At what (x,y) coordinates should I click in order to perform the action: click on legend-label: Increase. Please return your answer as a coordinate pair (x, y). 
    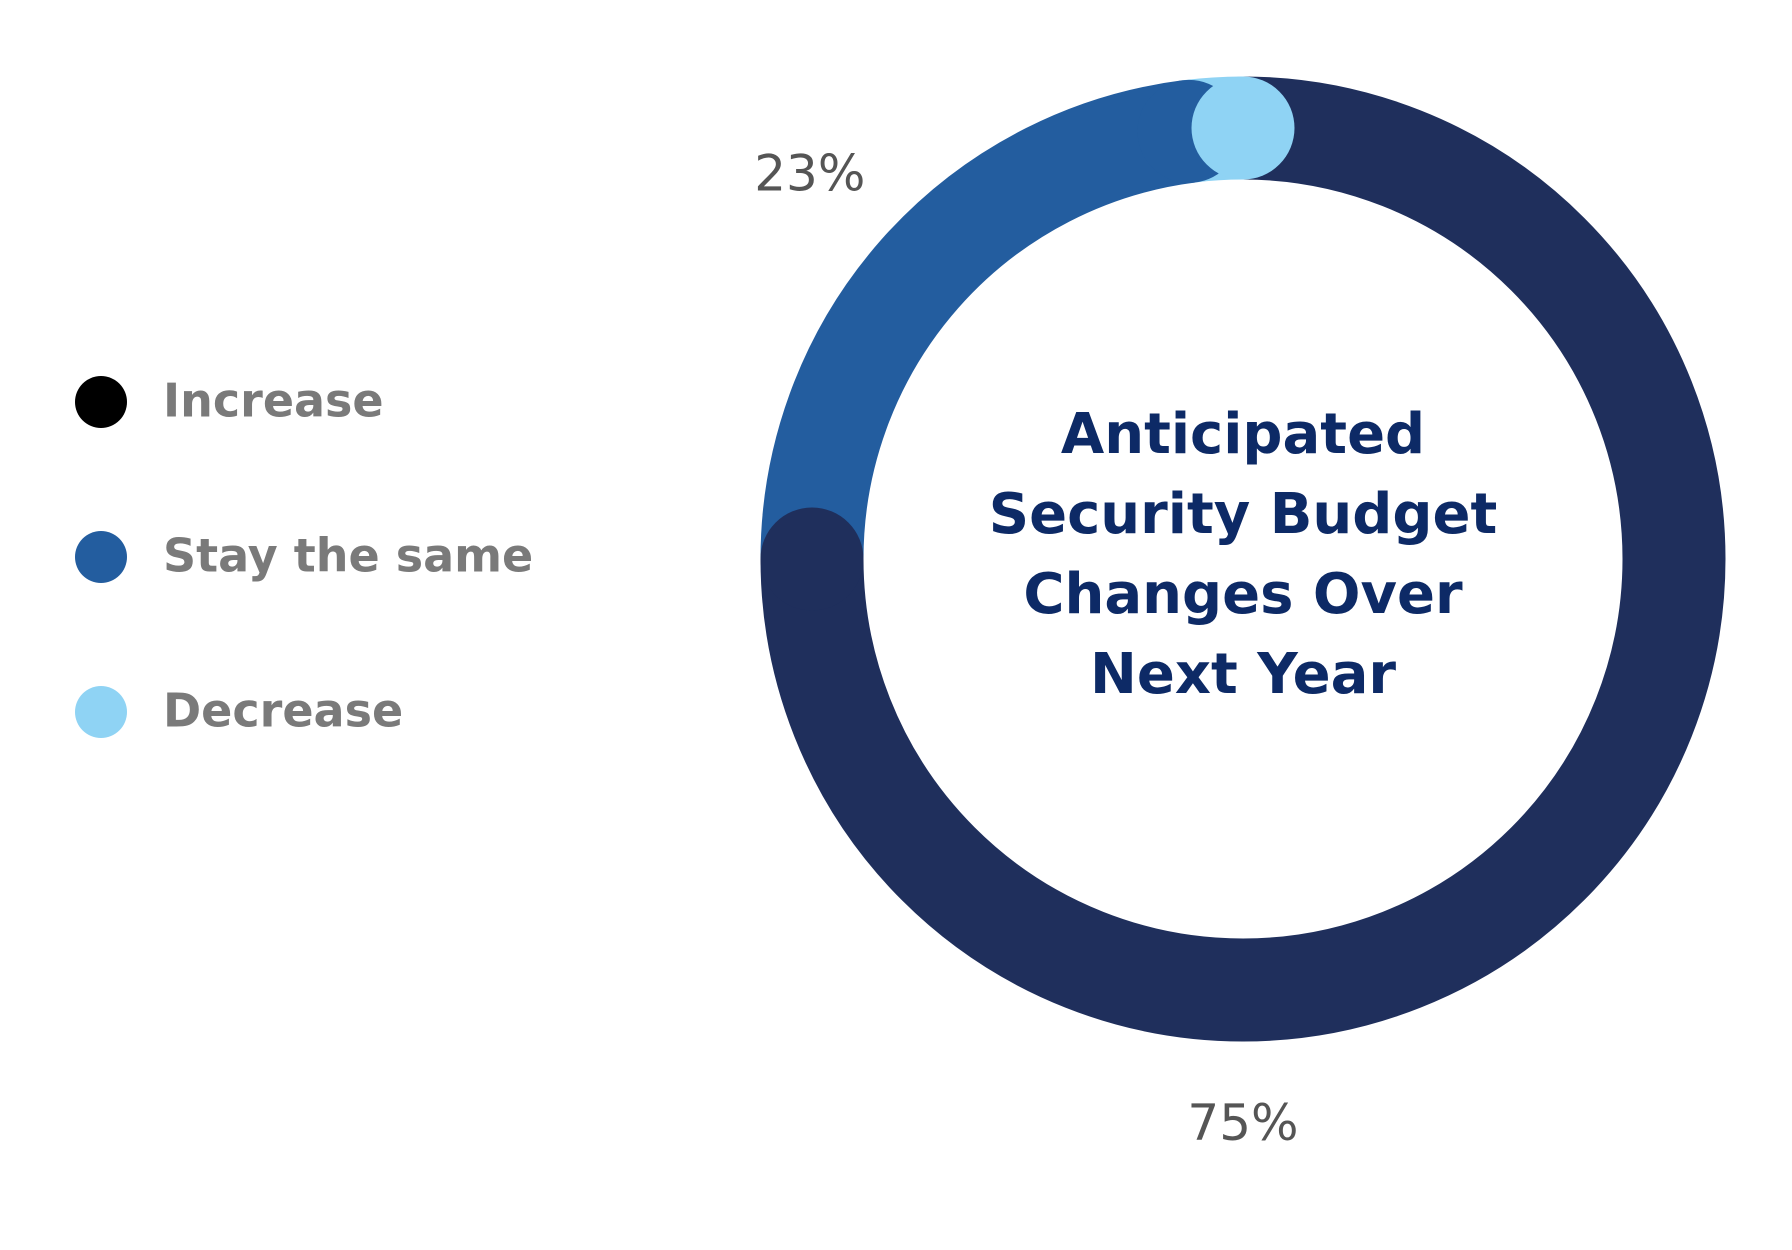
    Looking at the image, I should click on (273, 401).